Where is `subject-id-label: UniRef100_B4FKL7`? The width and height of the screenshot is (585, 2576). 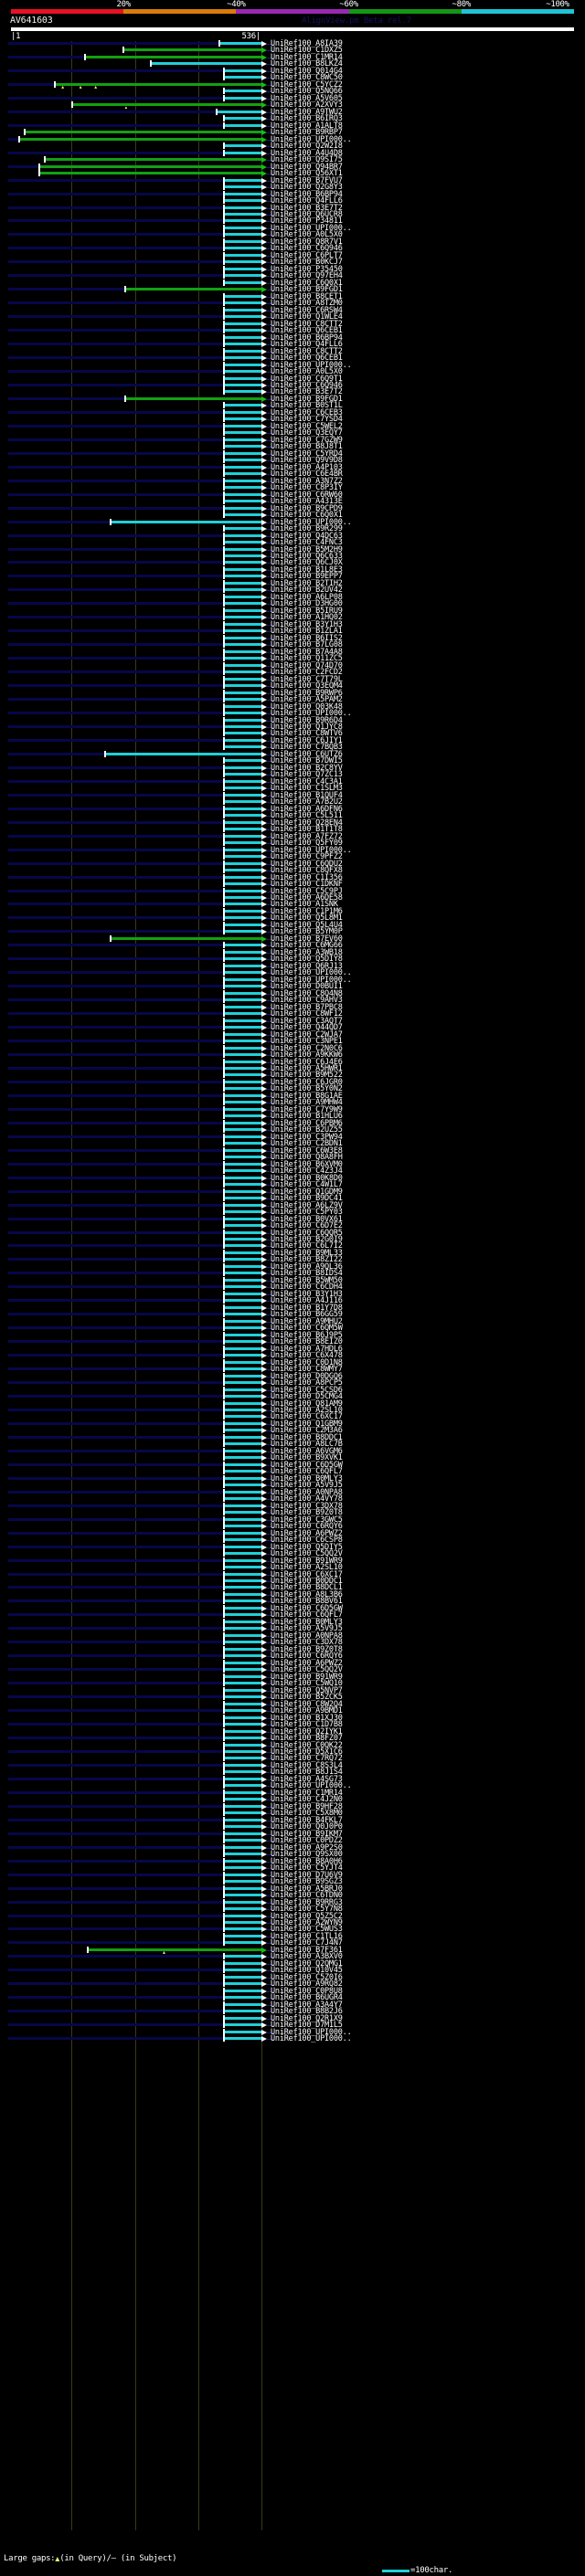
subject-id-label: UniRef100_B4FKL7 is located at coordinates (307, 1820).